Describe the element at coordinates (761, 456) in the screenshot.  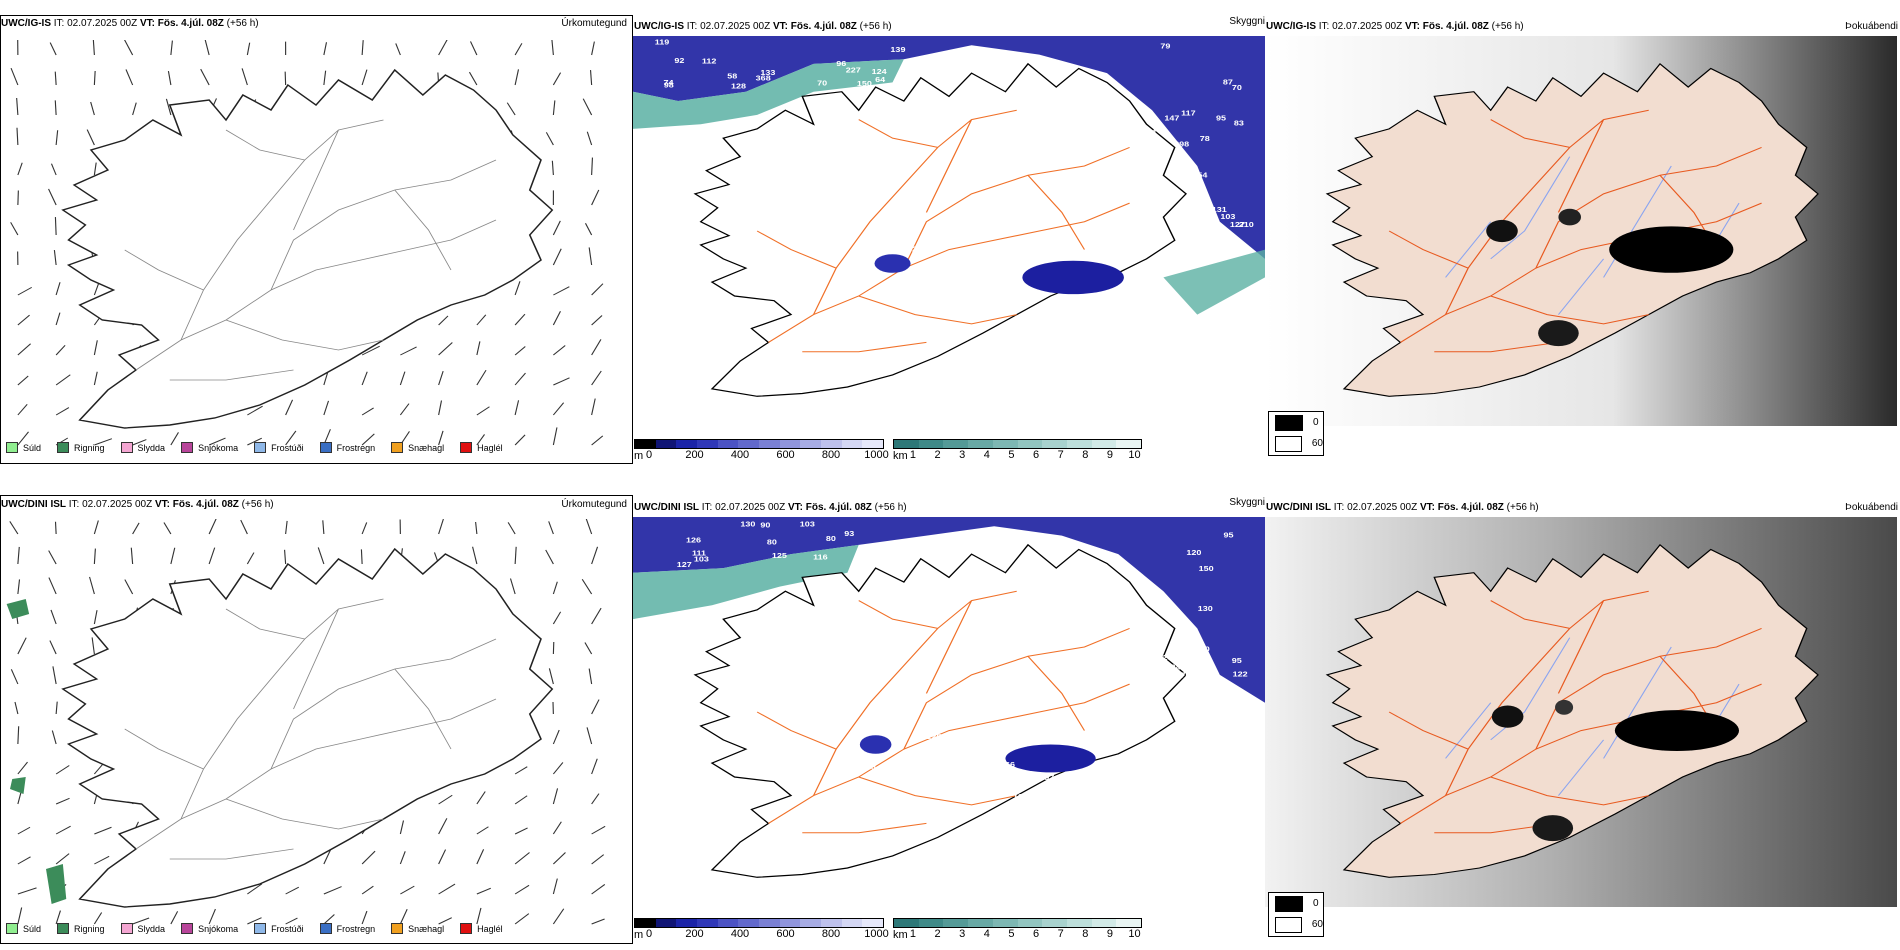
I see `cloud-base-ticks: 0 200 400 600 800 1000` at that location.